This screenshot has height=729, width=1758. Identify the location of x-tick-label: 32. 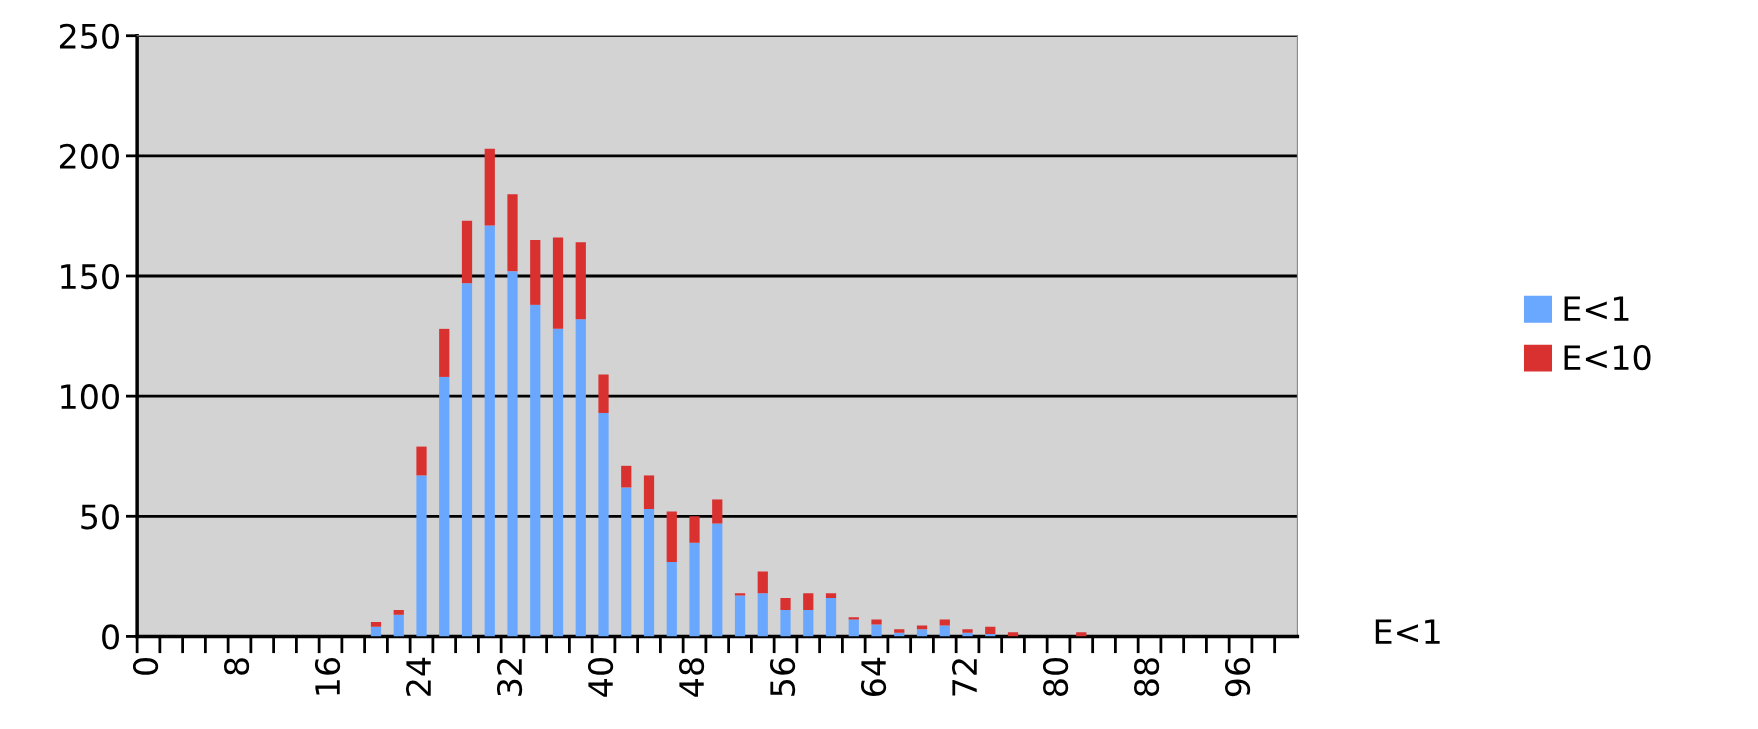
(509, 677).